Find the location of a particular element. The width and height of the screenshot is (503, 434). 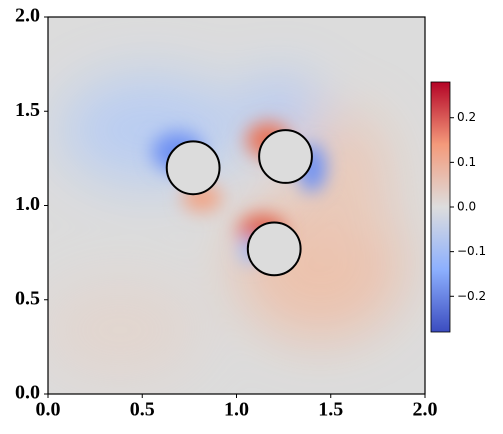

y-tick-label: 2.0 is located at coordinates (27, 16).